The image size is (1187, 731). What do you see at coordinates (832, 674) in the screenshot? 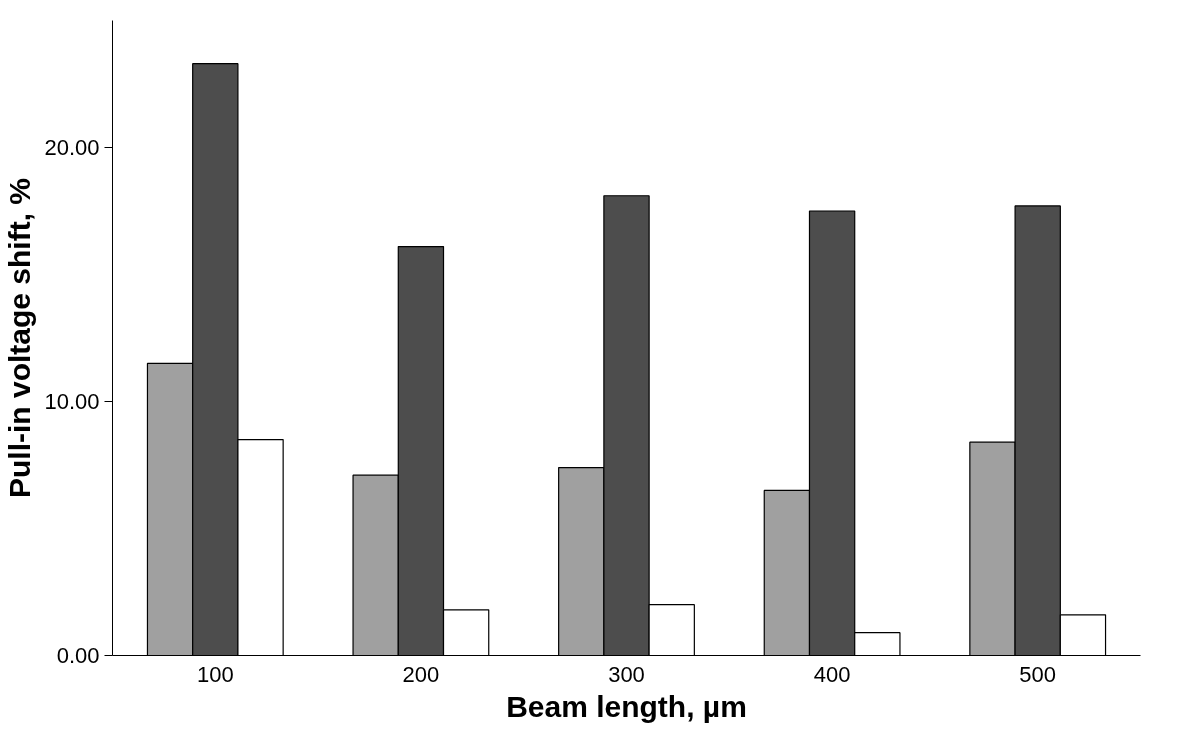
I see `x-tick-label: 400` at bounding box center [832, 674].